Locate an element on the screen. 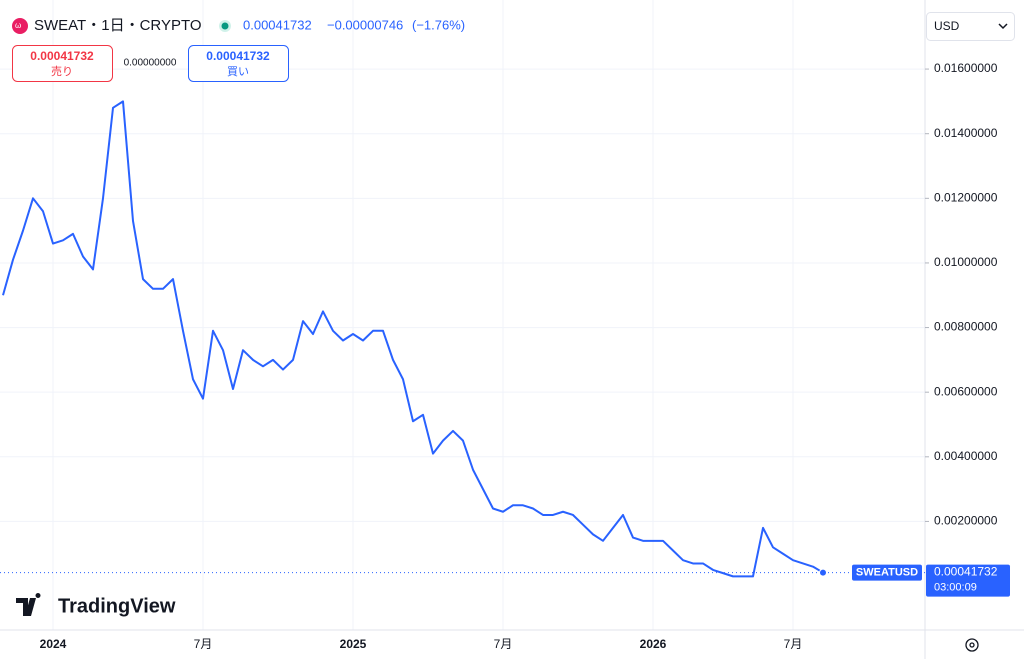 This screenshot has width=1024, height=659. settings-icon-center is located at coordinates (972, 645).